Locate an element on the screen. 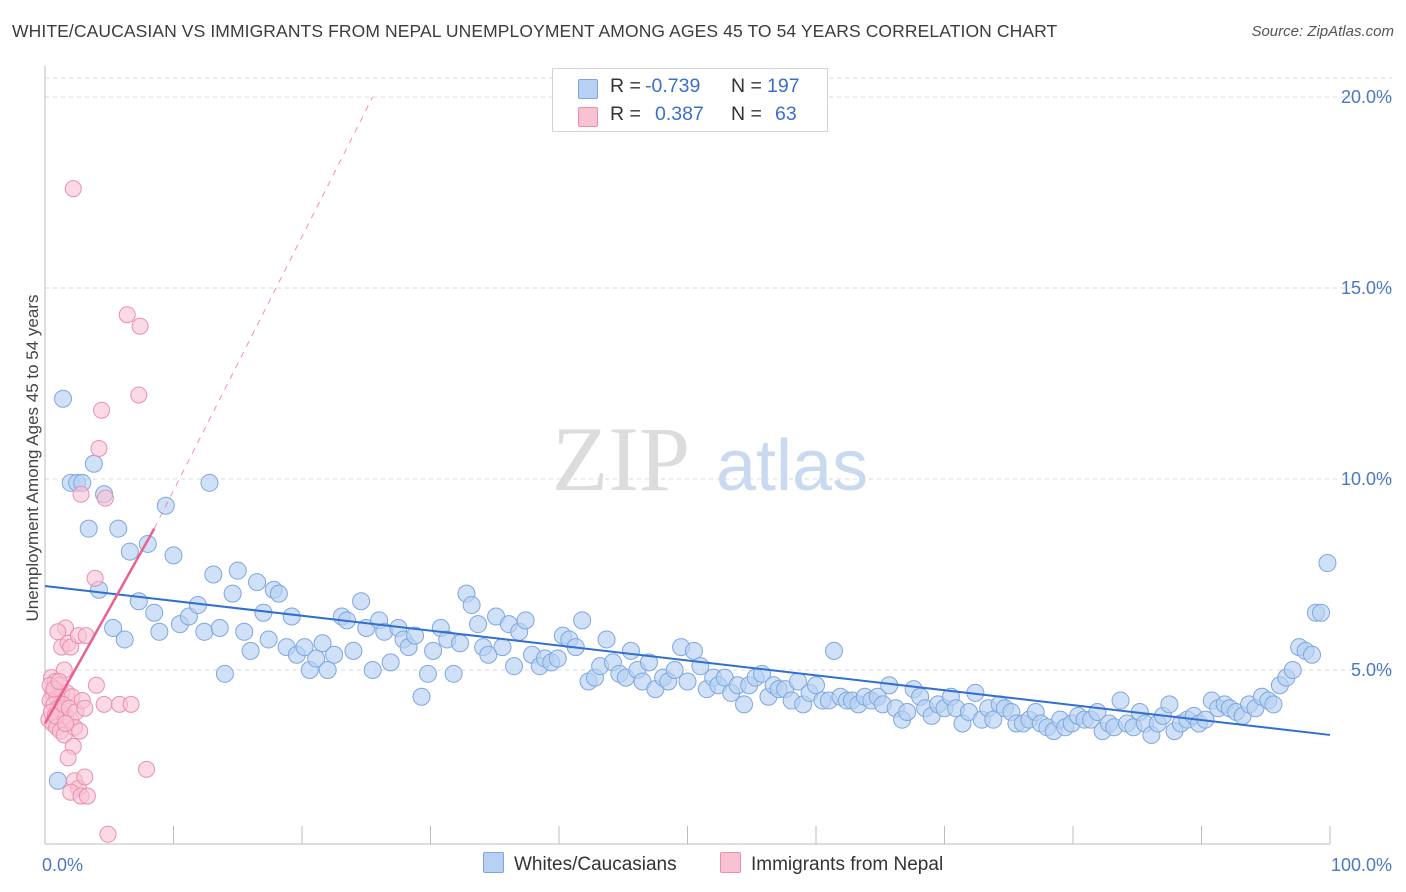  y-tick-label: 20.0% is located at coordinates (1366, 97).